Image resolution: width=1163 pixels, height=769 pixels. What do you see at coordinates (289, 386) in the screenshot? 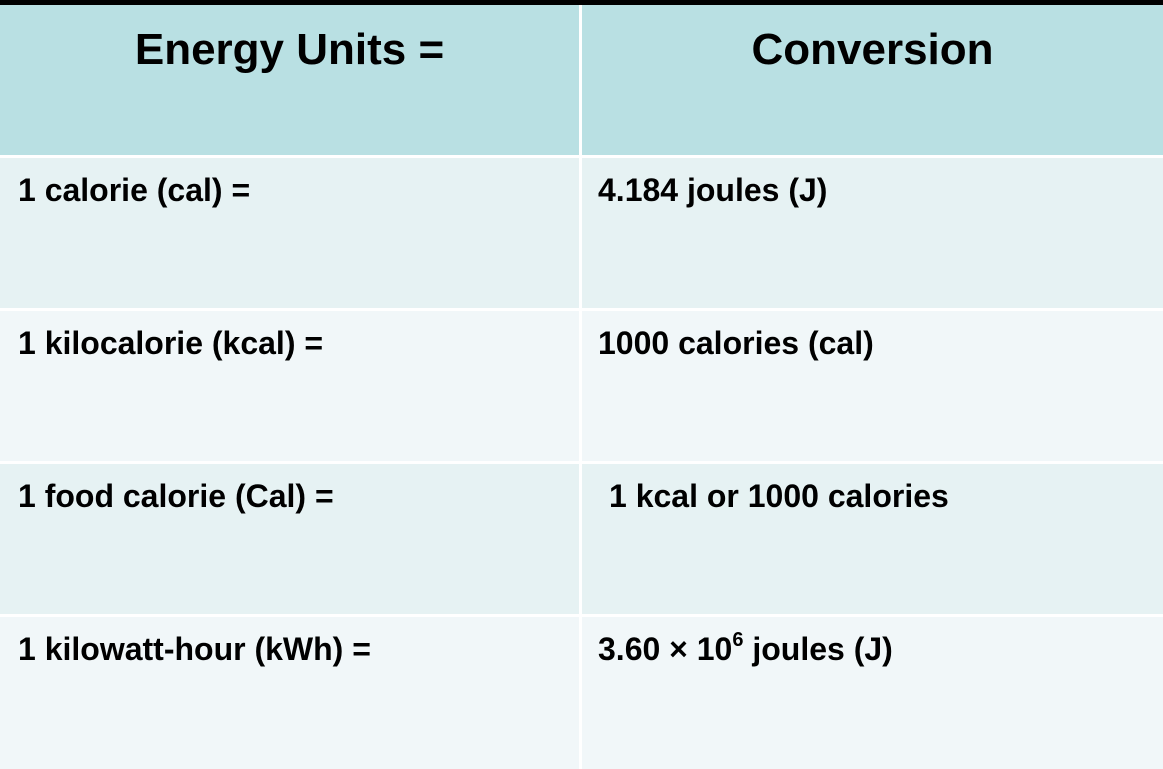
I see `table-cell: 1 kilocalorie (kcal) =` at bounding box center [289, 386].